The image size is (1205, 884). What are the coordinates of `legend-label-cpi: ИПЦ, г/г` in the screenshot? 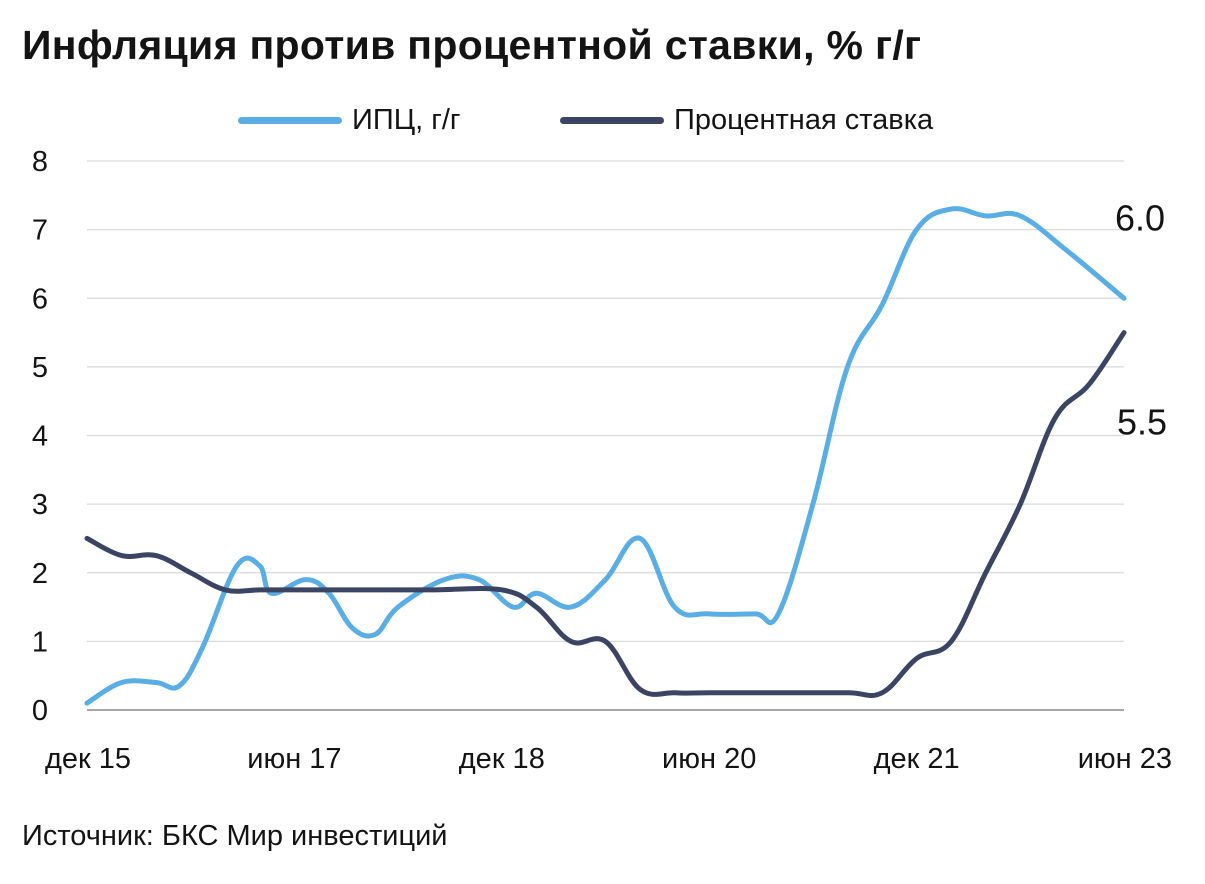 It's located at (406, 119).